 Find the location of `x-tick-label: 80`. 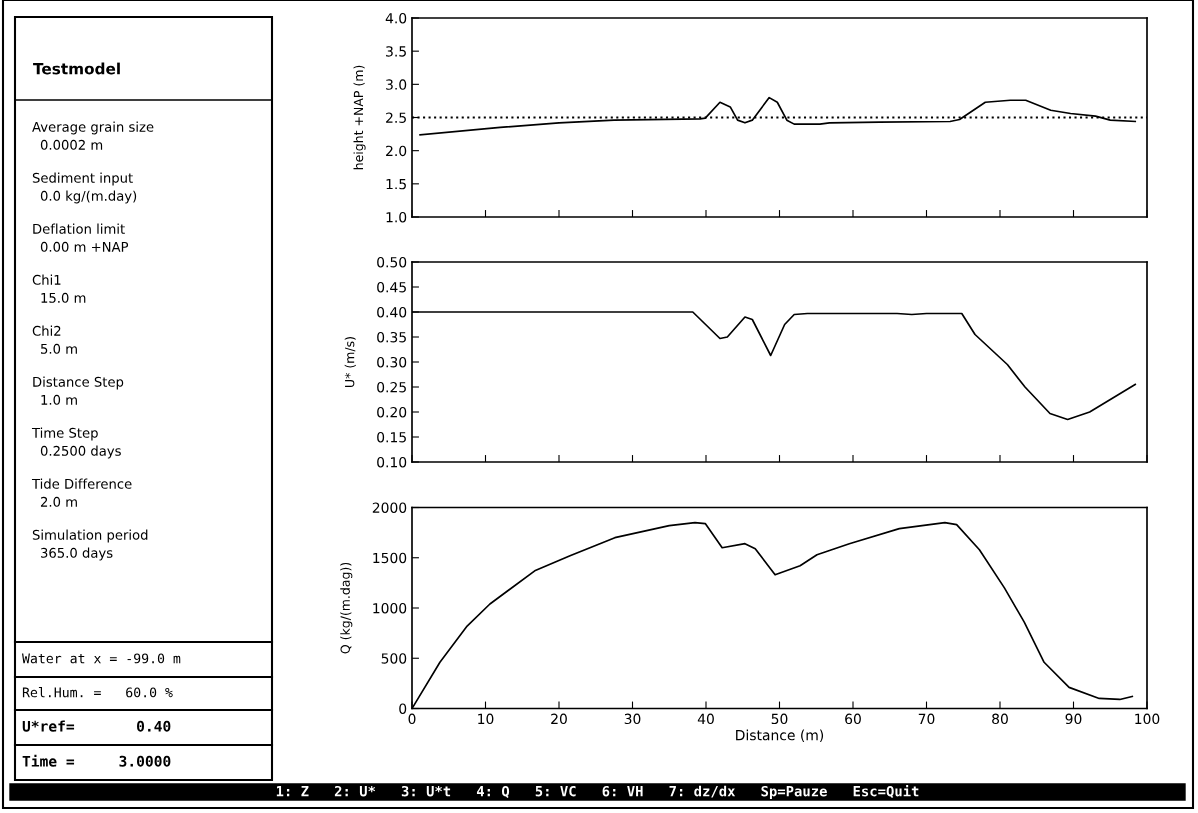

x-tick-label: 80 is located at coordinates (1000, 719).